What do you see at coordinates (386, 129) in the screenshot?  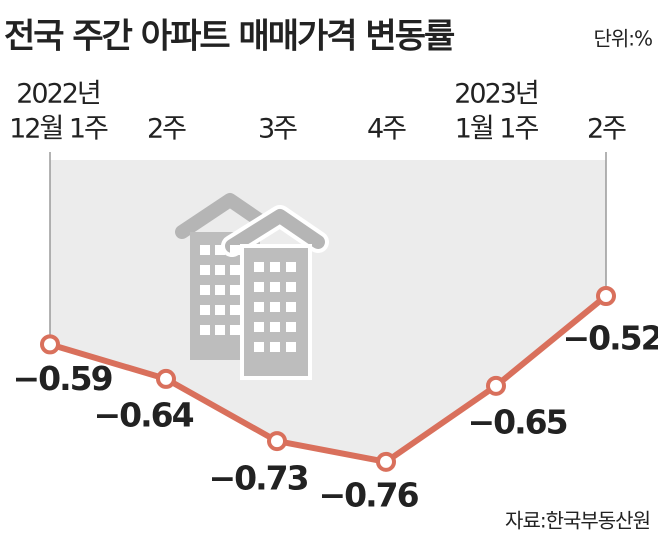 I see `x-tick-label: 4주` at bounding box center [386, 129].